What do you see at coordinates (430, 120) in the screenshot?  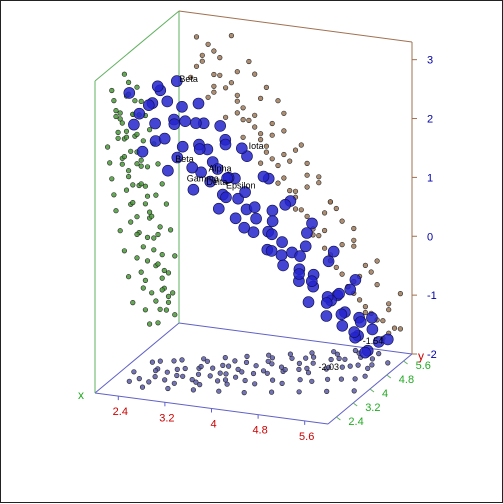 I see `z-tick-label: 2` at bounding box center [430, 120].